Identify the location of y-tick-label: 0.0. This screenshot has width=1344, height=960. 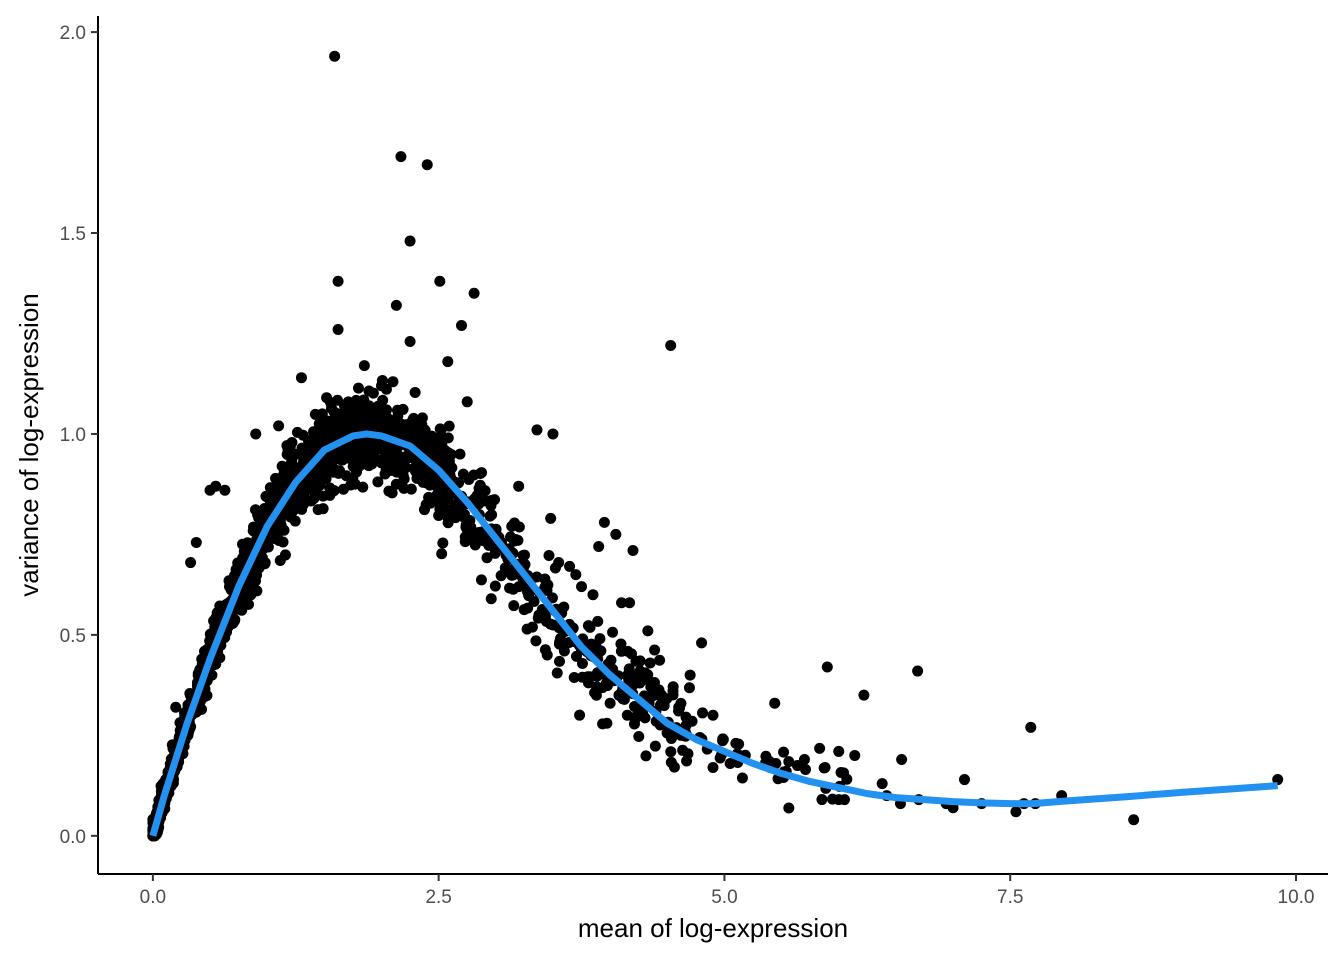
(73, 837).